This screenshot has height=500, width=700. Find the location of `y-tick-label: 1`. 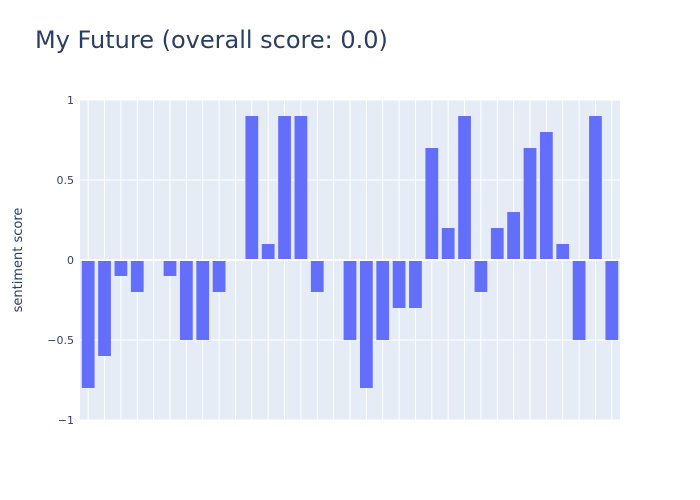

y-tick-label: 1 is located at coordinates (70, 100).